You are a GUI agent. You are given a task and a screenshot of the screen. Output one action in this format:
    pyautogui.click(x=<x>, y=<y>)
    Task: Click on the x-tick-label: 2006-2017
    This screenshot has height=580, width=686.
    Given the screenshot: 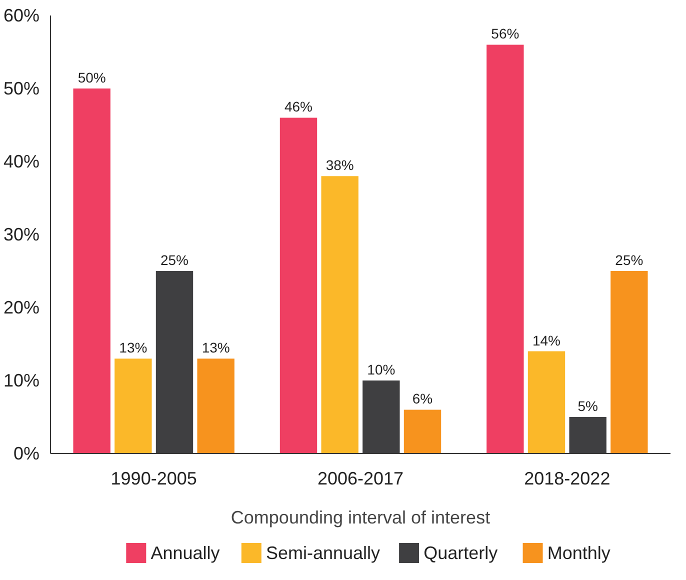 What is the action you would take?
    pyautogui.click(x=360, y=478)
    